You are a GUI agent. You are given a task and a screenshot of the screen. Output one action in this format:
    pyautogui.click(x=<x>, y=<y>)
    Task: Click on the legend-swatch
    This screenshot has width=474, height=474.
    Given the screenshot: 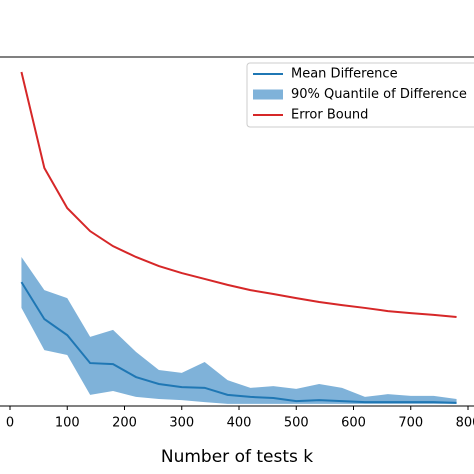 What is the action you would take?
    pyautogui.click(x=268, y=94)
    